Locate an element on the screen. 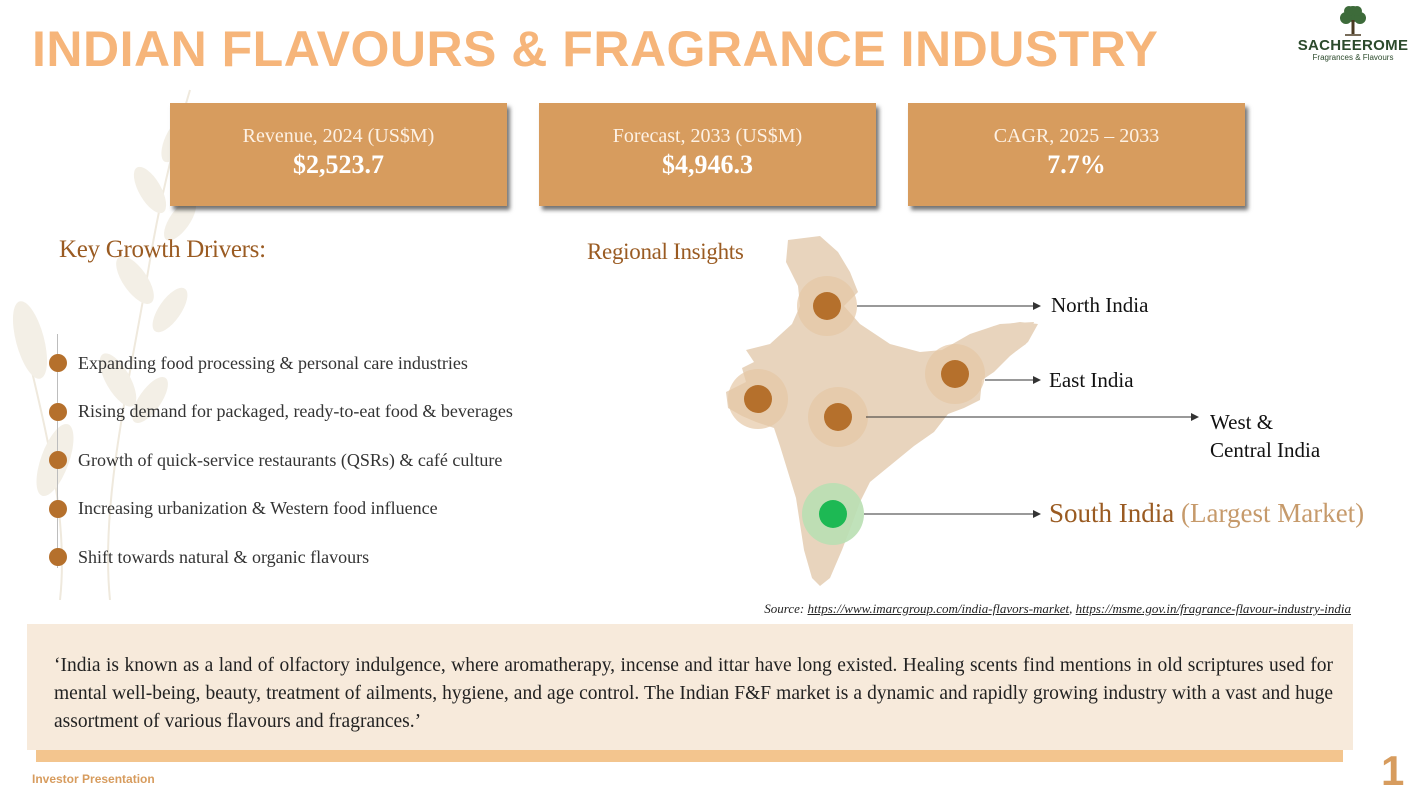 The image size is (1413, 791). central-region-marker is located at coordinates (838, 417).